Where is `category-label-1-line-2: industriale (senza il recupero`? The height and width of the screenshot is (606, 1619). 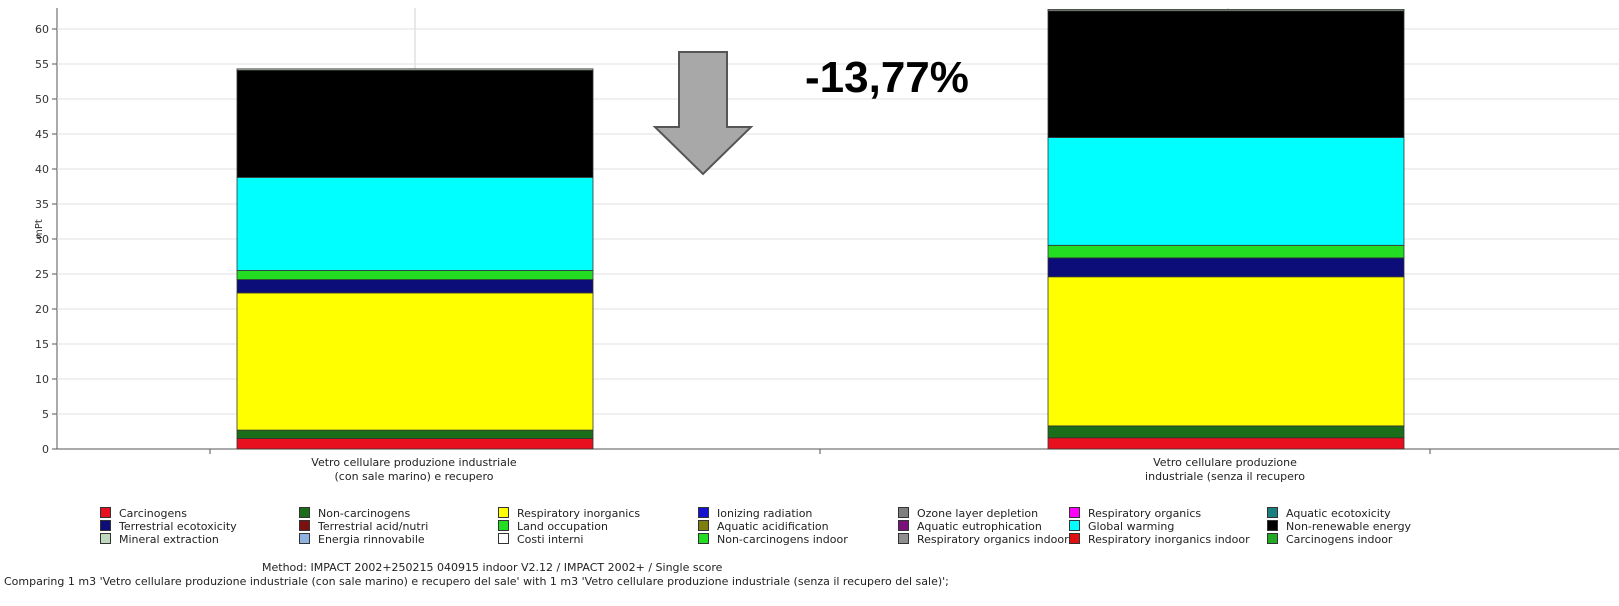
category-label-1-line-2: industriale (senza il recupero is located at coordinates (1225, 476).